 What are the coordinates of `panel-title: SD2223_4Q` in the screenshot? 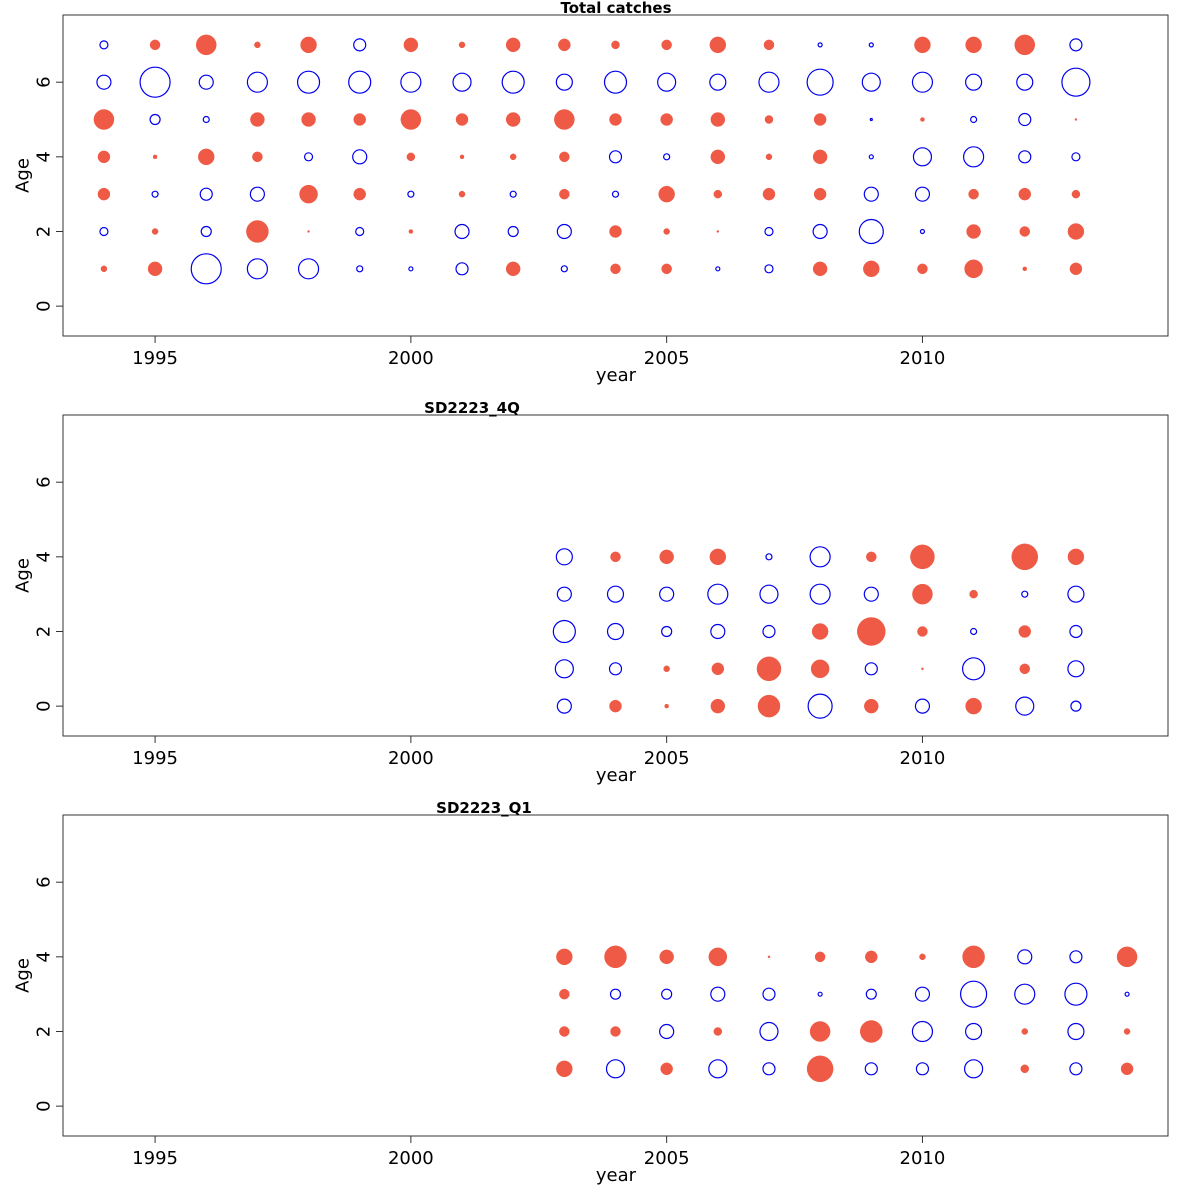 It's located at (472, 408).